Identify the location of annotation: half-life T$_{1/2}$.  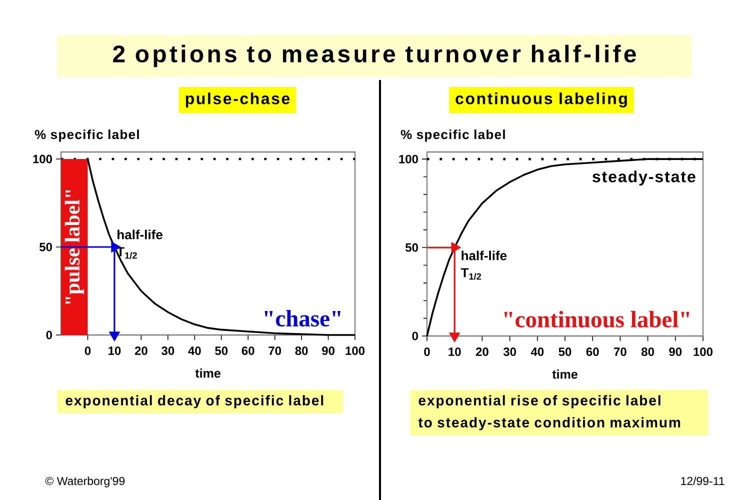
(483, 265).